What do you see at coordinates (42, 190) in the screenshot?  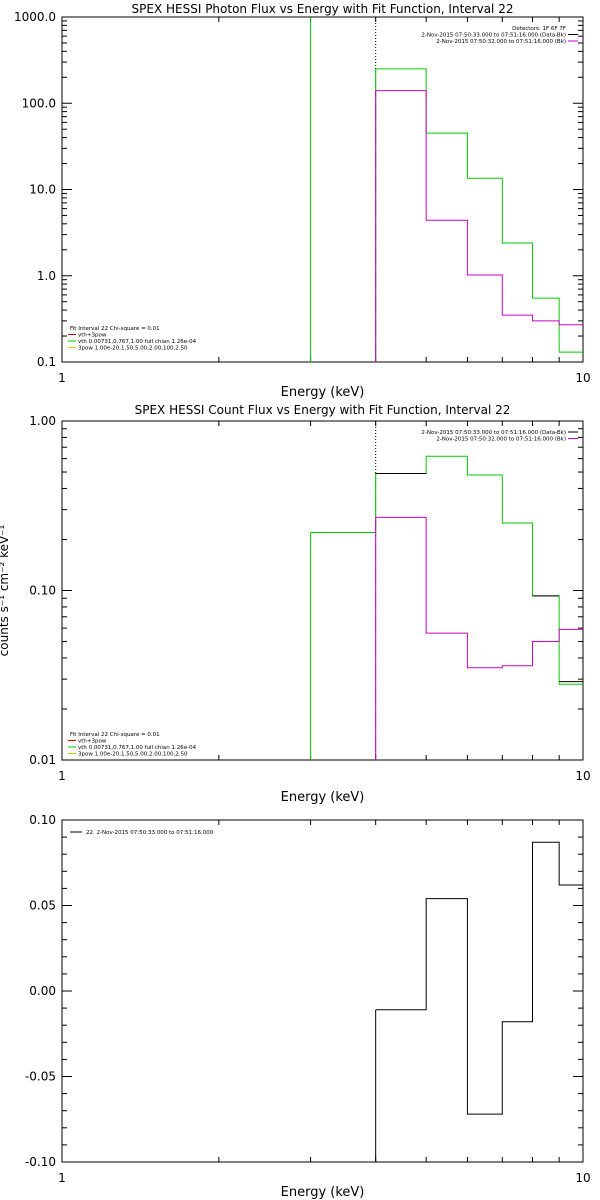 I see `y-tick-label: 10.0` at bounding box center [42, 190].